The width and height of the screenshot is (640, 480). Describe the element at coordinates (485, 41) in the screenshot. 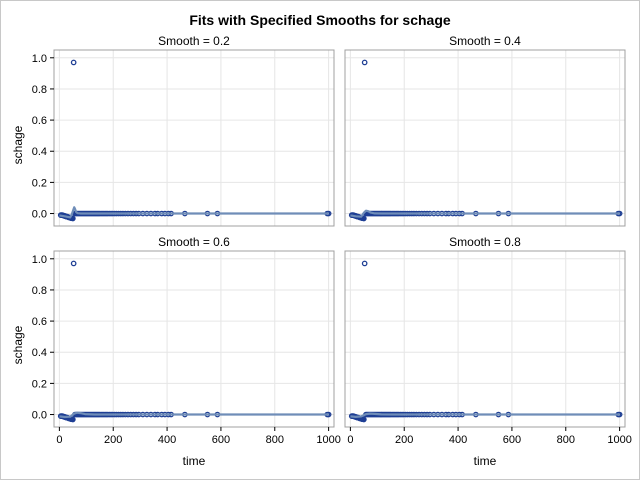

I see `panel-label: Smooth = 0.4` at that location.